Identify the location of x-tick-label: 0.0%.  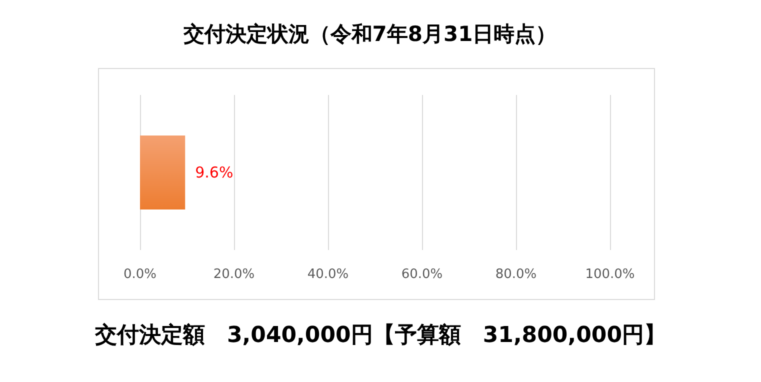
(140, 274).